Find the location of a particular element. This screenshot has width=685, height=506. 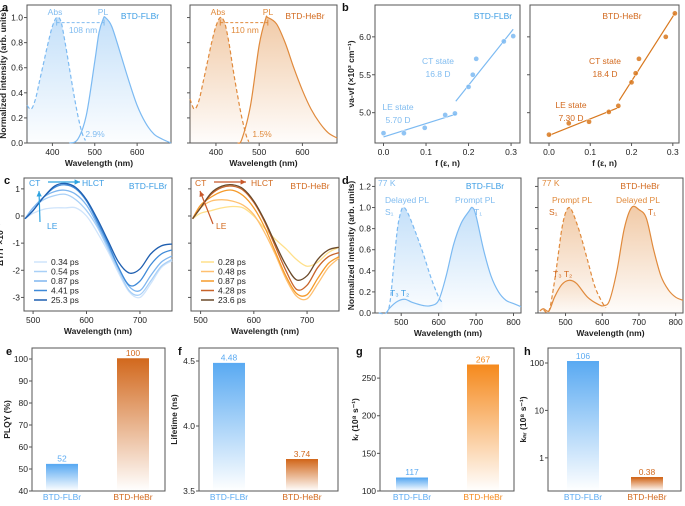

annotation: Delayed PL is located at coordinates (407, 200).